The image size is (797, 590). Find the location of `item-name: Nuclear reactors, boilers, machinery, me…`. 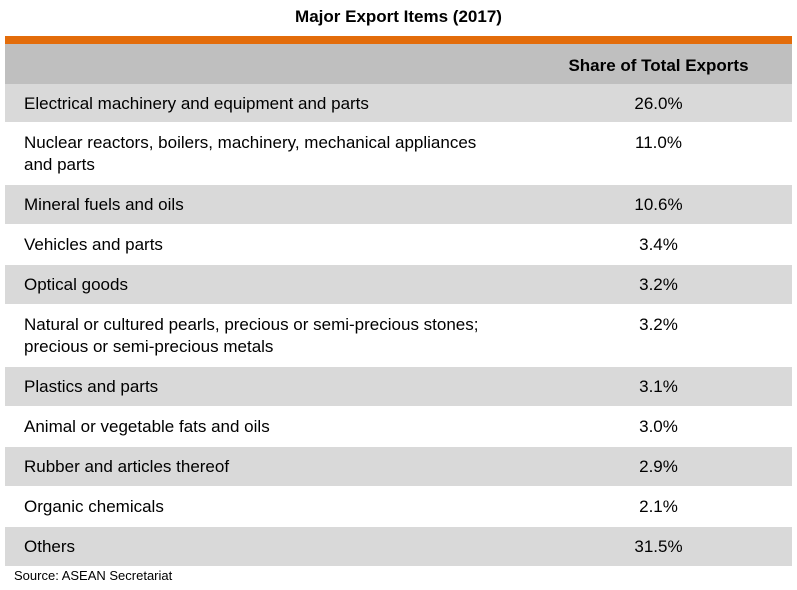

item-name: Nuclear reactors, boilers, machinery, me… is located at coordinates (250, 153).